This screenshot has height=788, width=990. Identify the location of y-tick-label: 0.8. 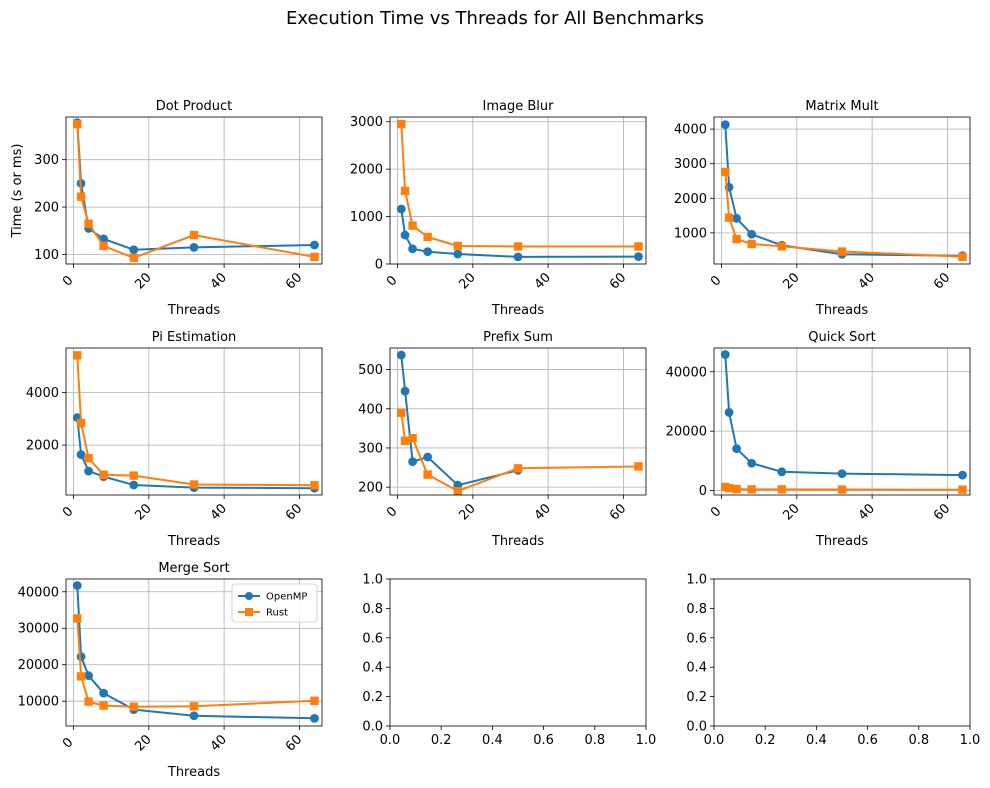
(372, 609).